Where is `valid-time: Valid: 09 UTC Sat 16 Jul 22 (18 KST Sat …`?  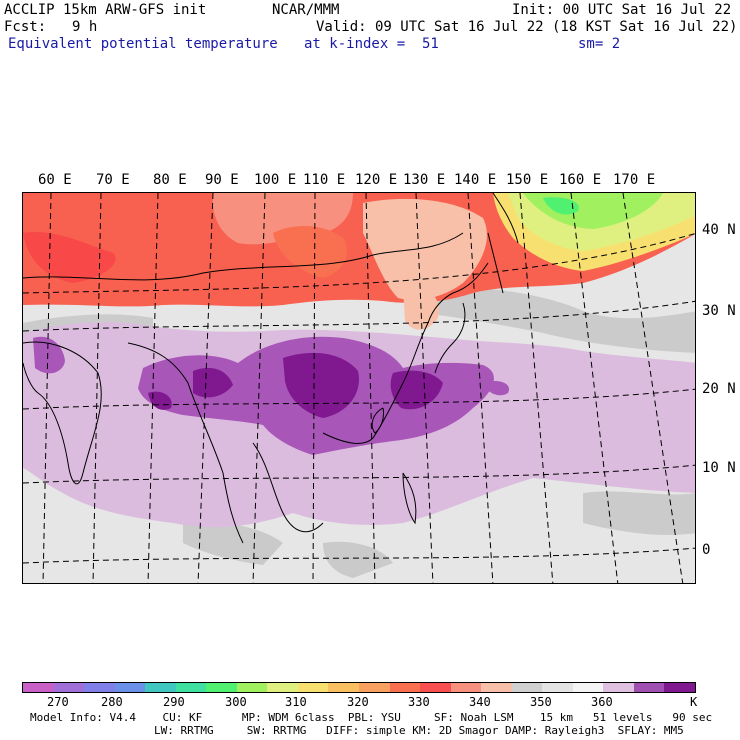
valid-time: Valid: 09 UTC Sat 16 Jul 22 (18 KST Sat … is located at coordinates (527, 27).